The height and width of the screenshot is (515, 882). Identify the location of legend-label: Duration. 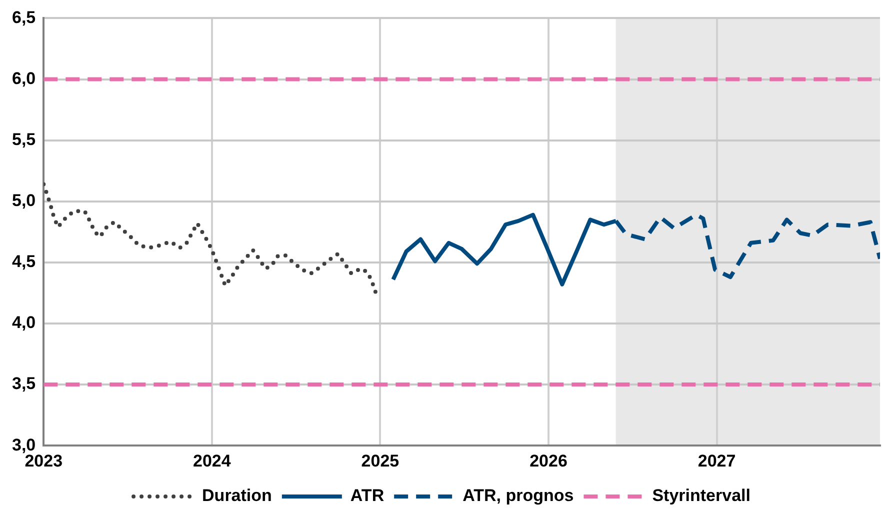
(237, 496).